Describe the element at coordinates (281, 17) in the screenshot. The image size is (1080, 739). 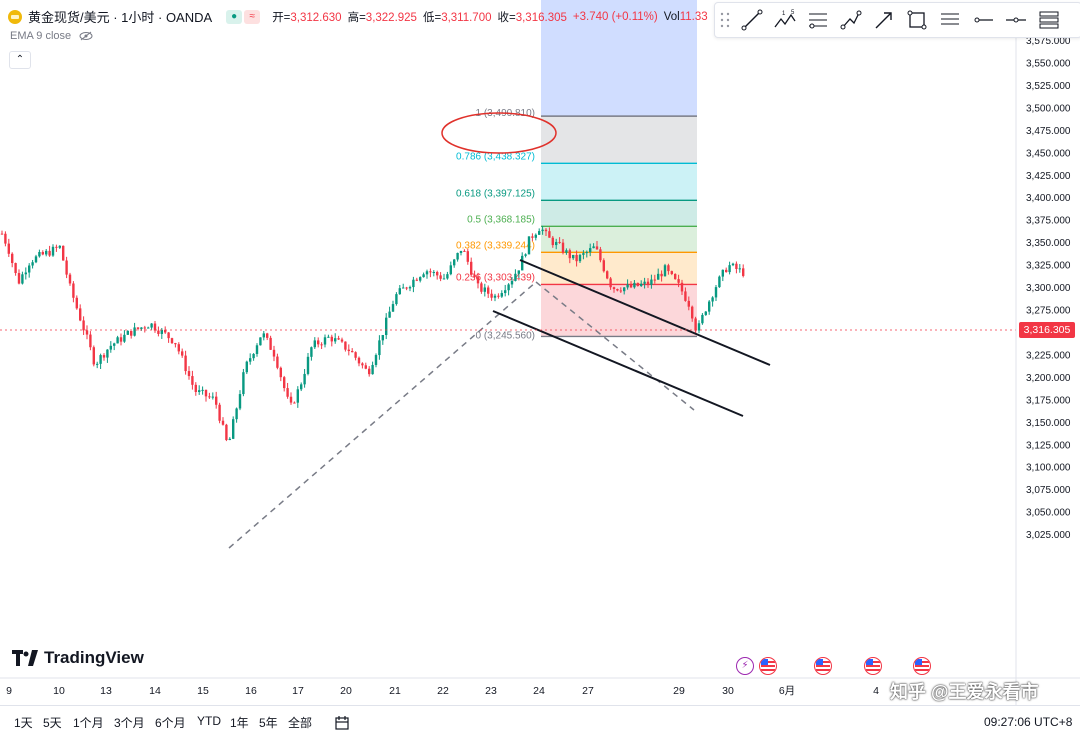
I see `ohlc-open-label: 开=` at that location.